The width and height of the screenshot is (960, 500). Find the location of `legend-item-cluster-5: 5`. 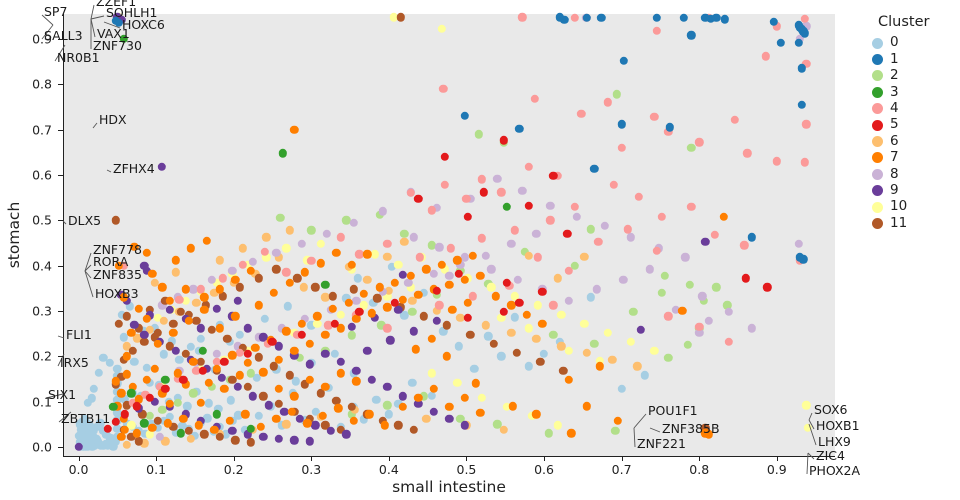

legend-item-cluster-5: 5 is located at coordinates (916, 125).